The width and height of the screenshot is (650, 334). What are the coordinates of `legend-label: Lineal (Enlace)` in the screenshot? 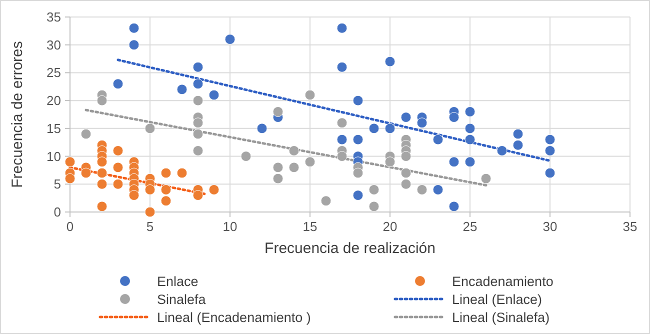 It's located at (497, 299).